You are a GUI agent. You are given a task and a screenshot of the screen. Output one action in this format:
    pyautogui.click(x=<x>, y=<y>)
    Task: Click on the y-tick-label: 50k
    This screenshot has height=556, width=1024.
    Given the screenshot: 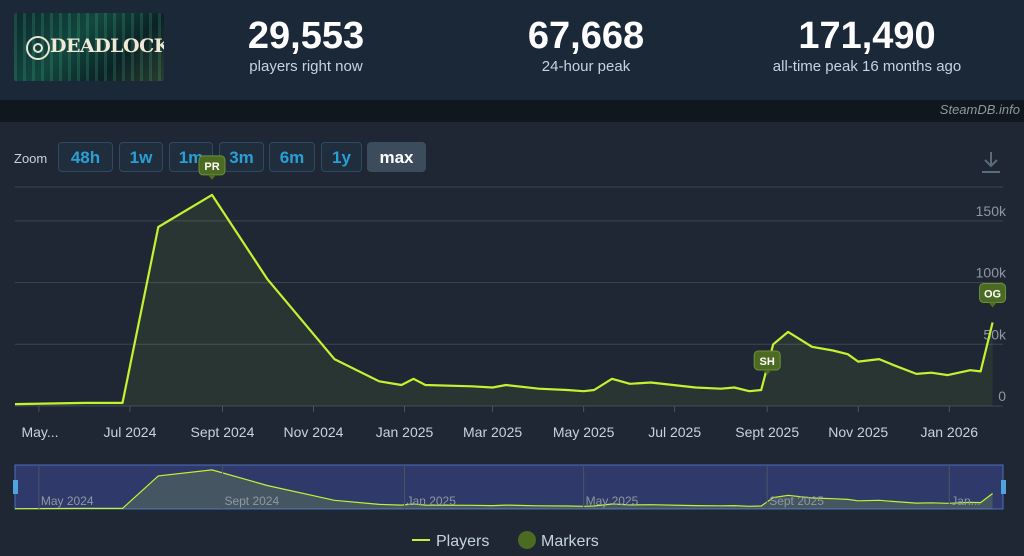 What is the action you would take?
    pyautogui.click(x=995, y=334)
    